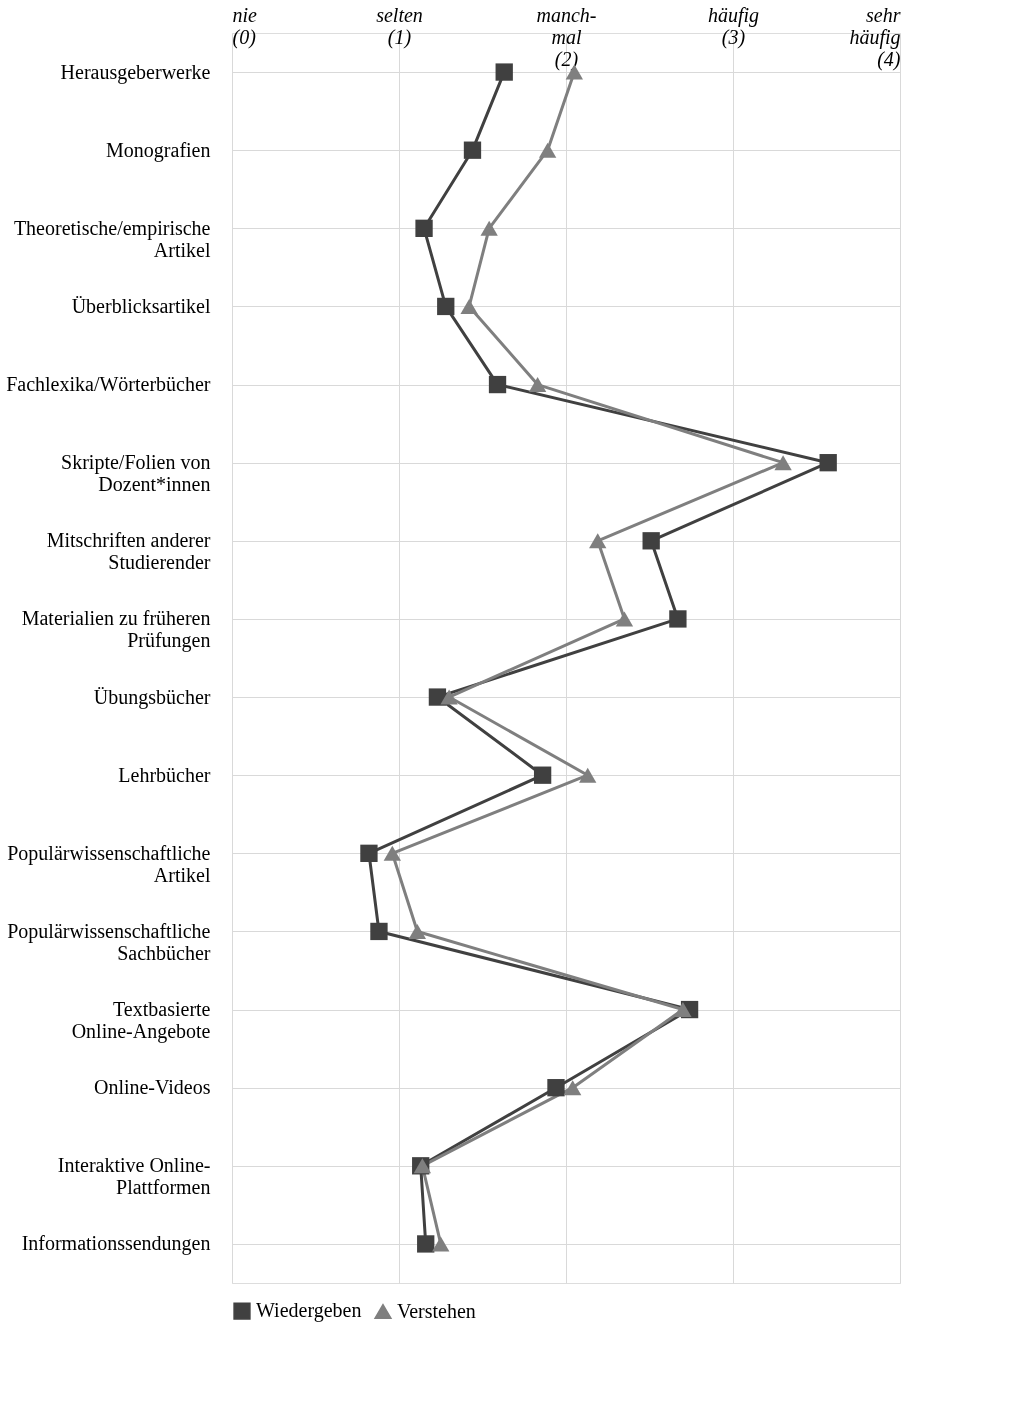  Describe the element at coordinates (108, 384) in the screenshot. I see `y-tick-label: Fachlexika/Wörterbücher` at that location.